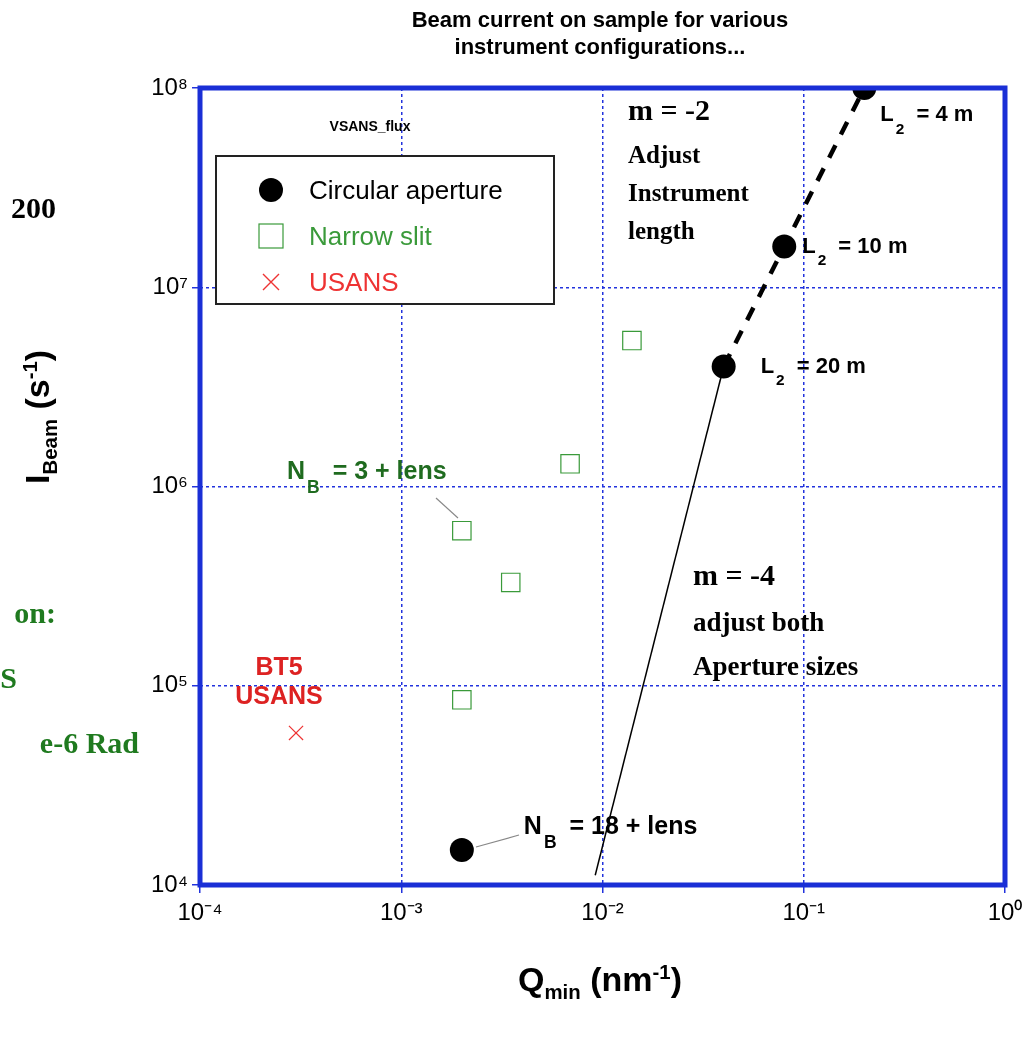  What do you see at coordinates (169, 485) in the screenshot?
I see `y-tick-label: 10⁶` at bounding box center [169, 485].